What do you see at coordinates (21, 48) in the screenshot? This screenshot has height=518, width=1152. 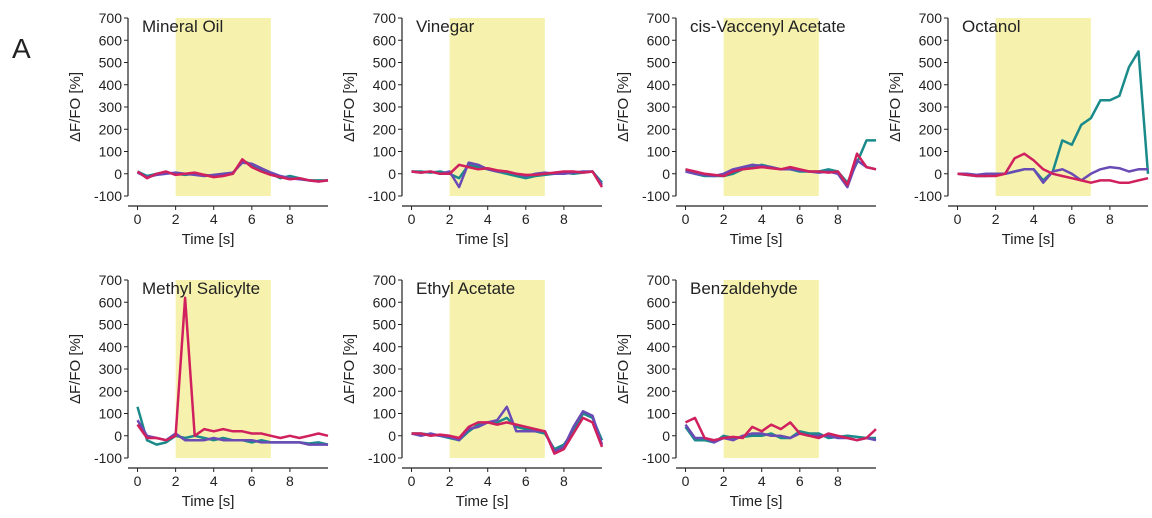 I see `panel-label: A` at bounding box center [21, 48].